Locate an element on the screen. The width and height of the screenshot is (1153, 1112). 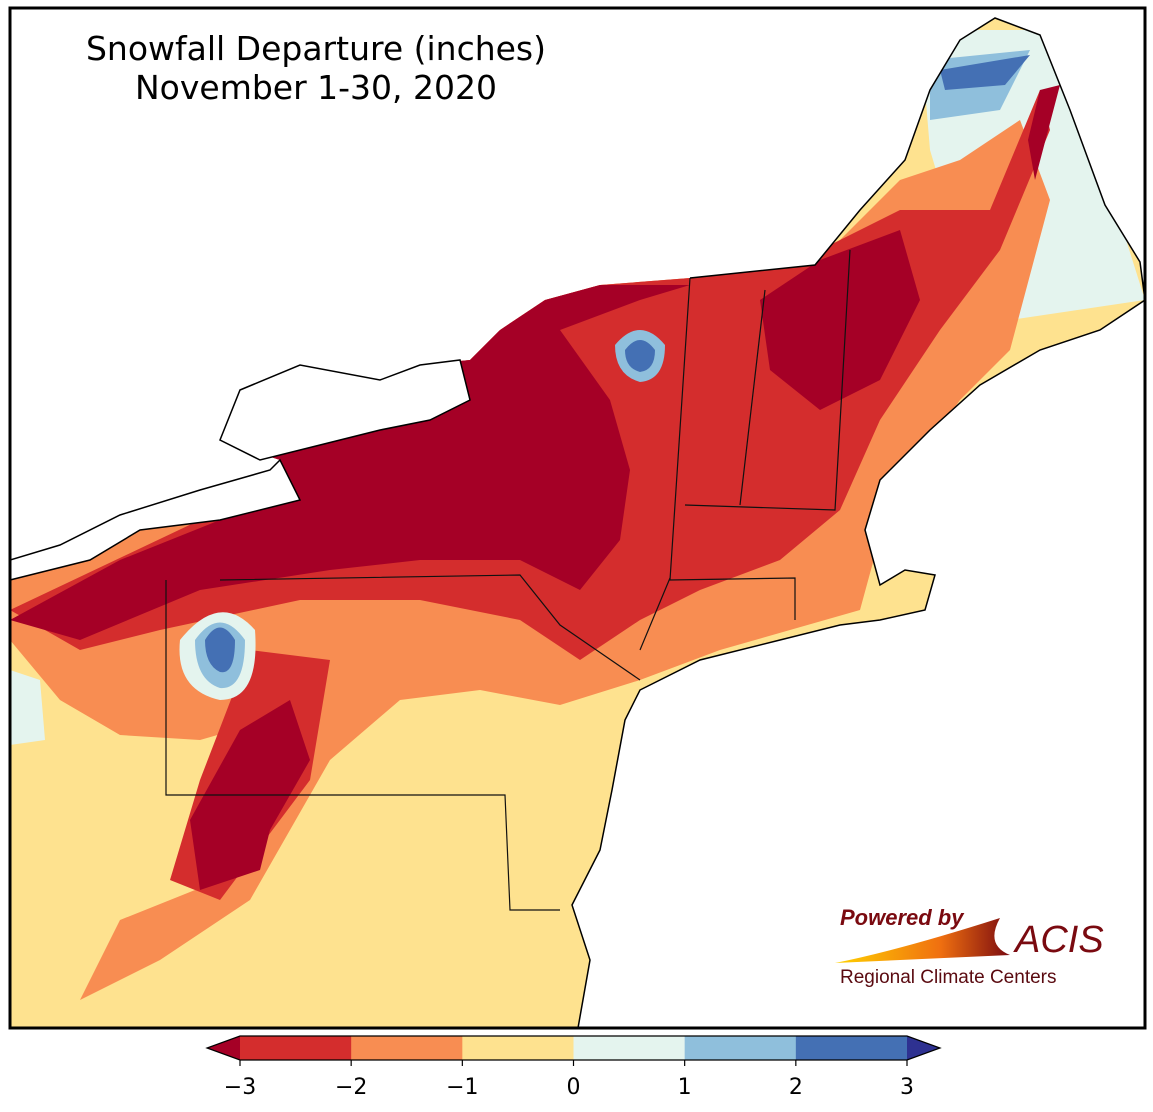
colorbar-tick-label: 3 is located at coordinates (907, 1087).